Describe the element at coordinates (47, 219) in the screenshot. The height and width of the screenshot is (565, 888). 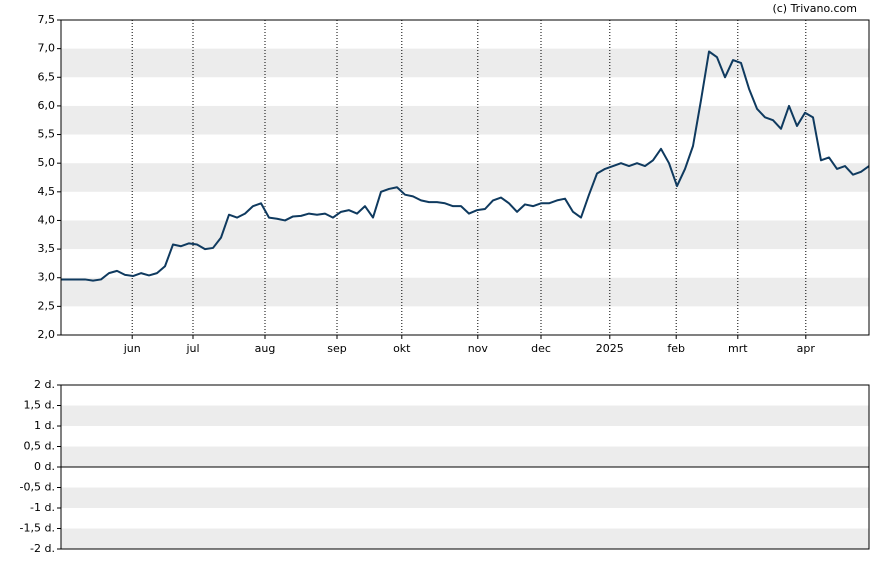
I see `y-tick-label: 4,0` at that location.